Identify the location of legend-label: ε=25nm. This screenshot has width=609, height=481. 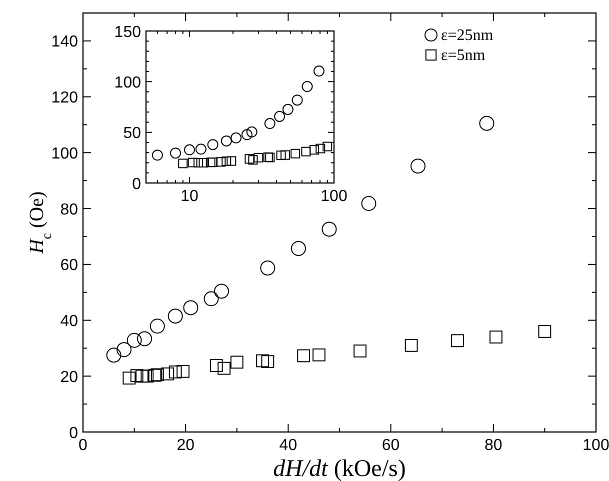
(467, 35).